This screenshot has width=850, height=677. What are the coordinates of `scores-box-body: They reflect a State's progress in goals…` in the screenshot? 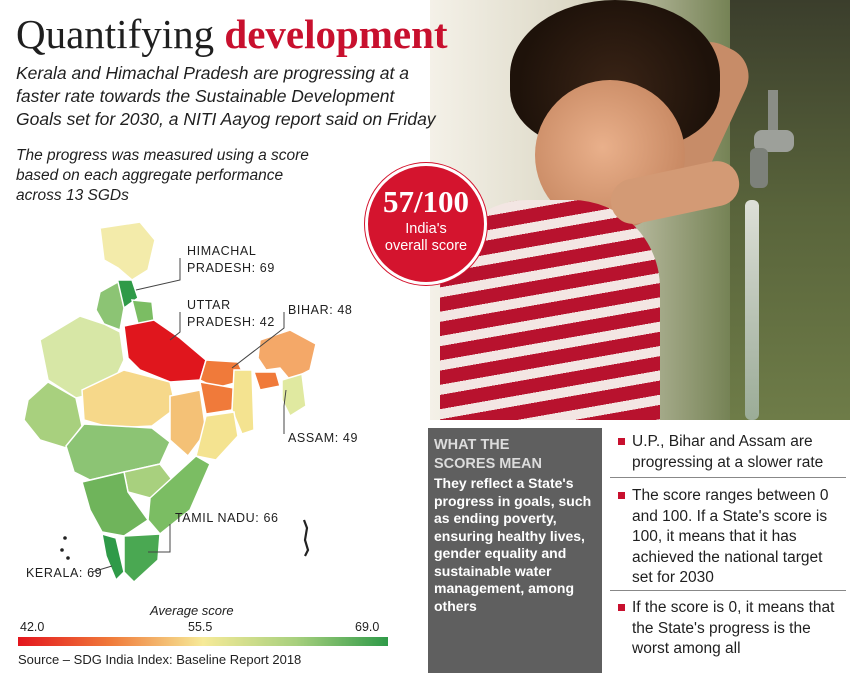 It's located at (513, 544).